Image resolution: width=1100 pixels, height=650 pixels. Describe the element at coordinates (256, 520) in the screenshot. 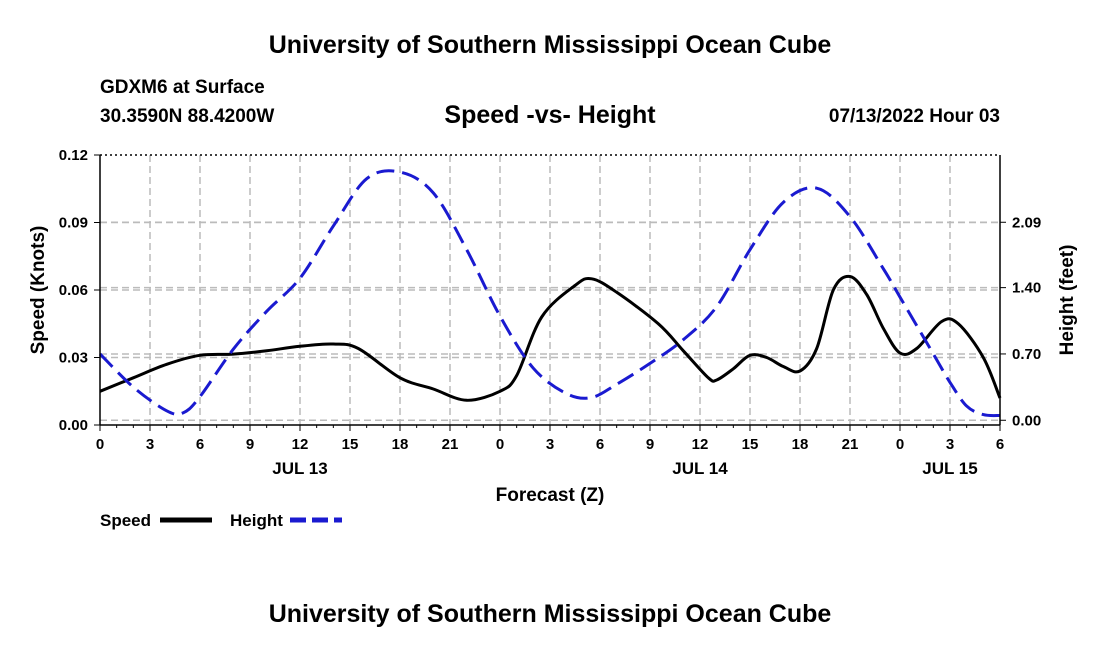

I see `legend-height-label: Height` at that location.